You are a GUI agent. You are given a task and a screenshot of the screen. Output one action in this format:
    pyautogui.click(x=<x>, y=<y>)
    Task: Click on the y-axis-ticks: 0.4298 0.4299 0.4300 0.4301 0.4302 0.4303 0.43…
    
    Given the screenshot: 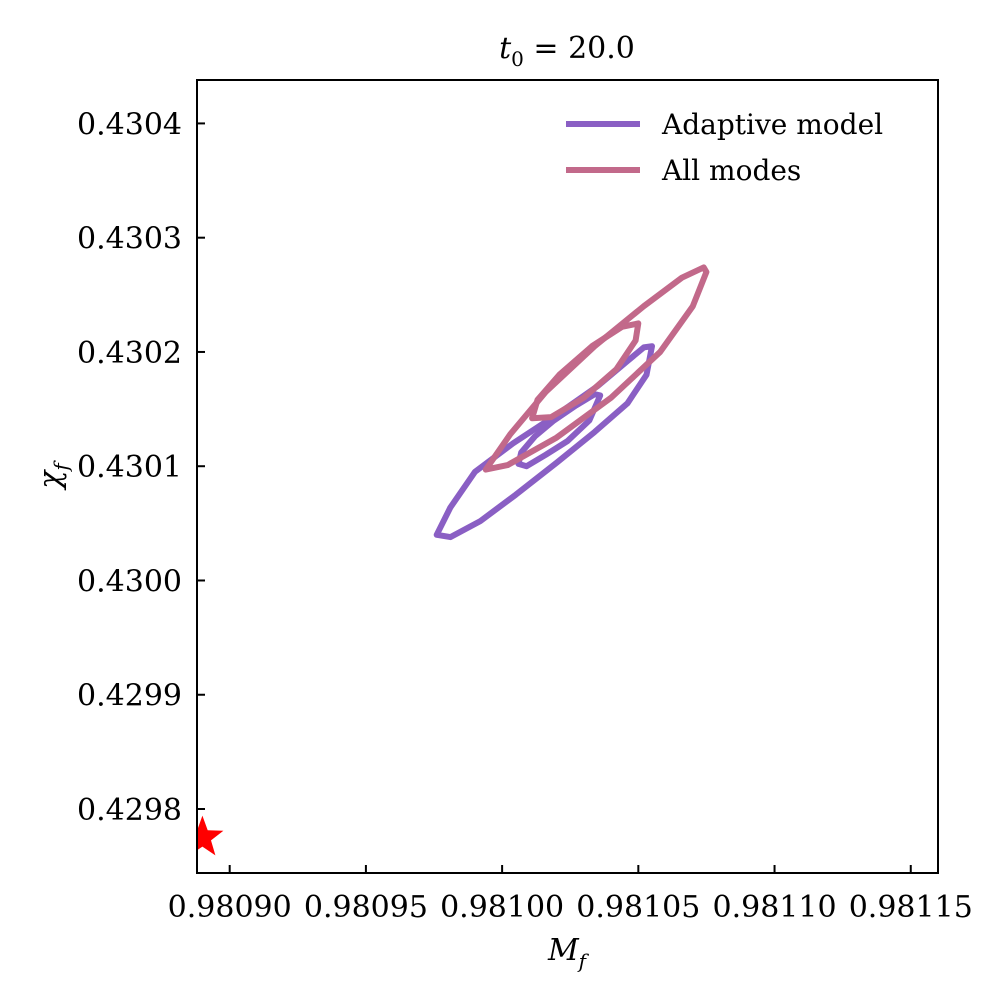 What is the action you would take?
    pyautogui.click(x=141, y=467)
    